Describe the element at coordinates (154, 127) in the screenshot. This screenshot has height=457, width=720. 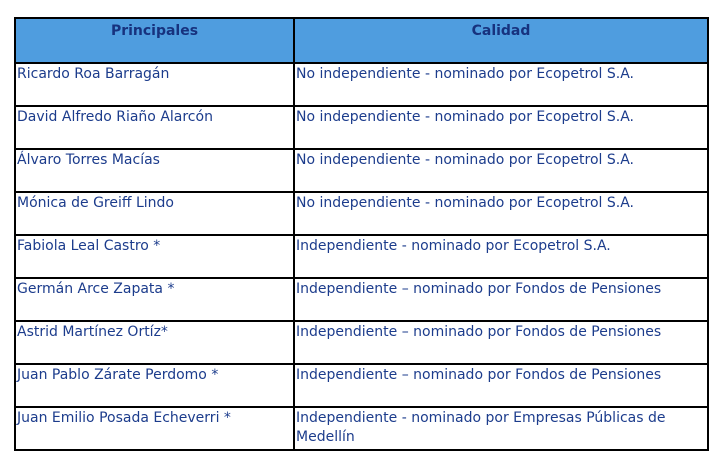
I see `member-name: David Alfredo Riaño Alarcón` at that location.